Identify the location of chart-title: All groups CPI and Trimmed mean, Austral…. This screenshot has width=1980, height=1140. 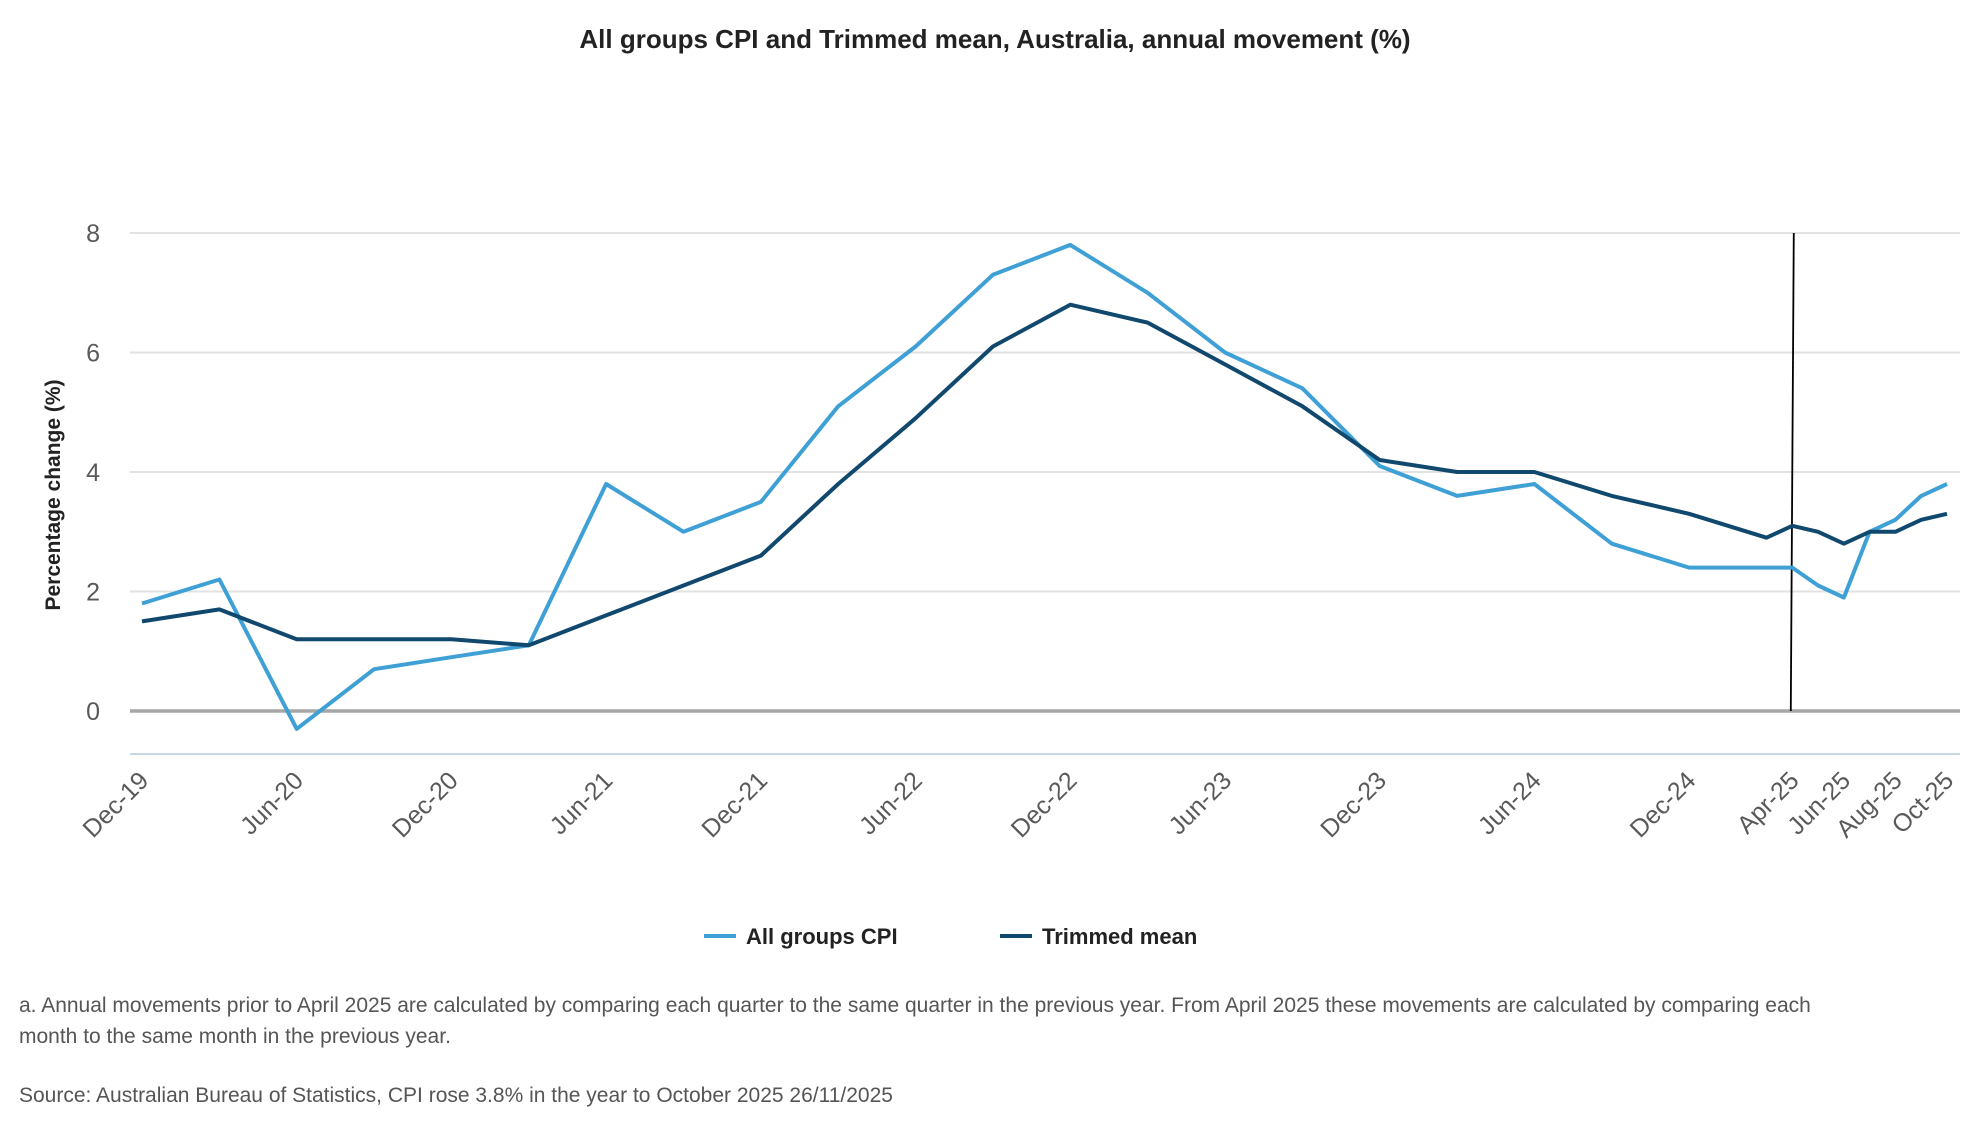
(994, 39).